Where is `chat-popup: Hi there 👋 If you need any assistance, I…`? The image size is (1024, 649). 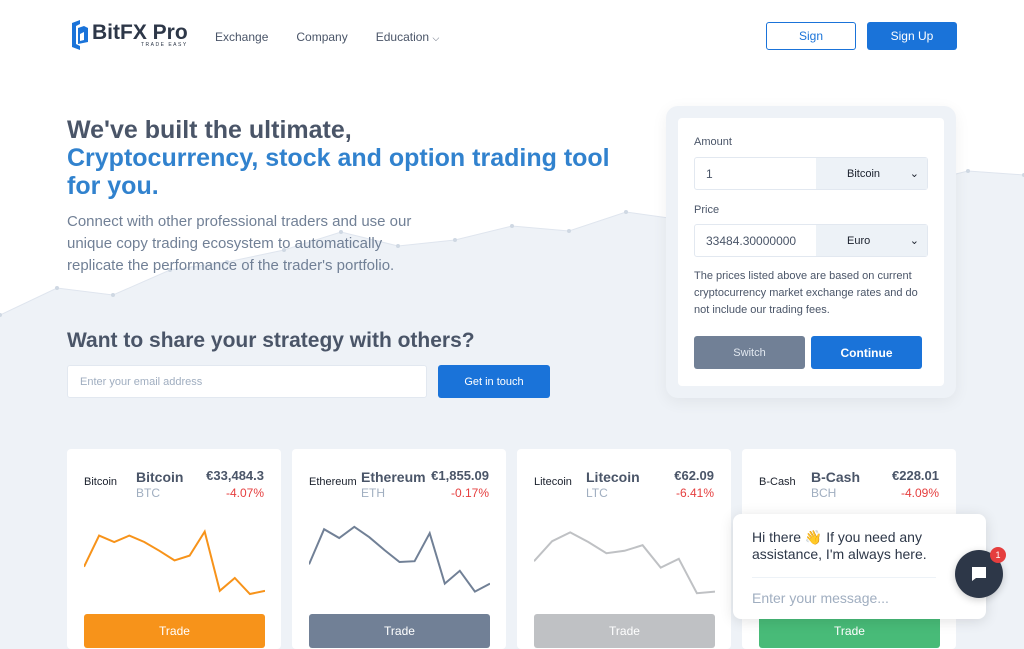 chat-popup: Hi there 👋 If you need any assistance, I… is located at coordinates (859, 566).